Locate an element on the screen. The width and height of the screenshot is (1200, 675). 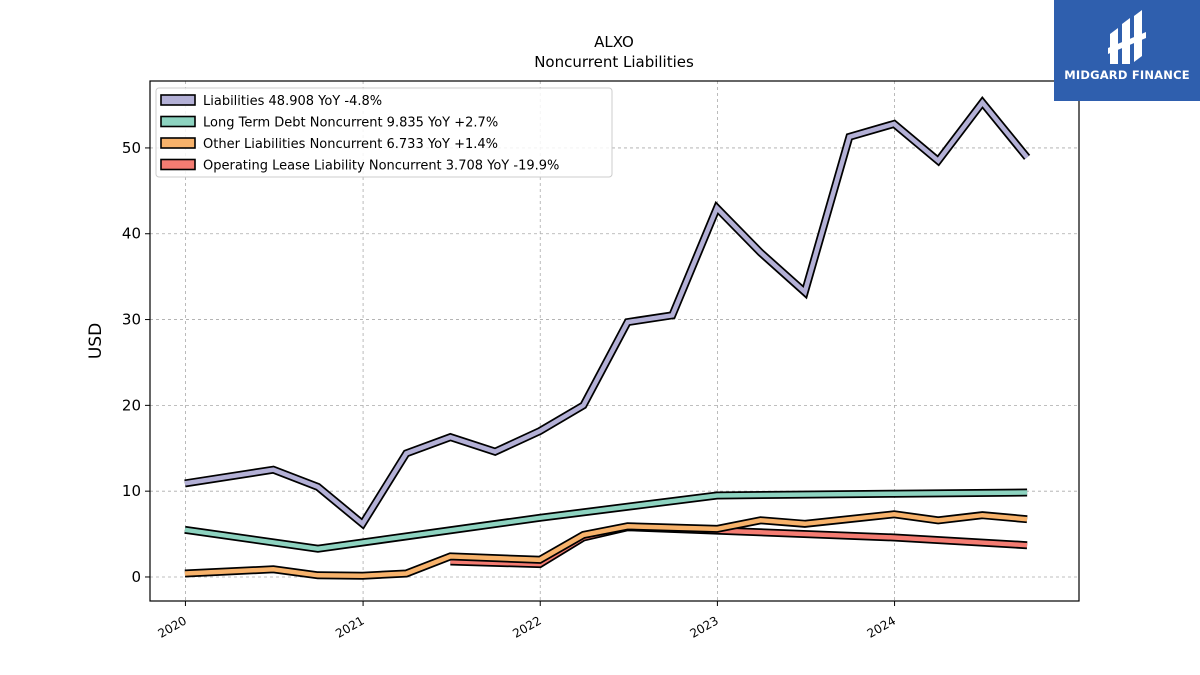
brand-logo: MIDGARD FINANCE is located at coordinates (1127, 50).